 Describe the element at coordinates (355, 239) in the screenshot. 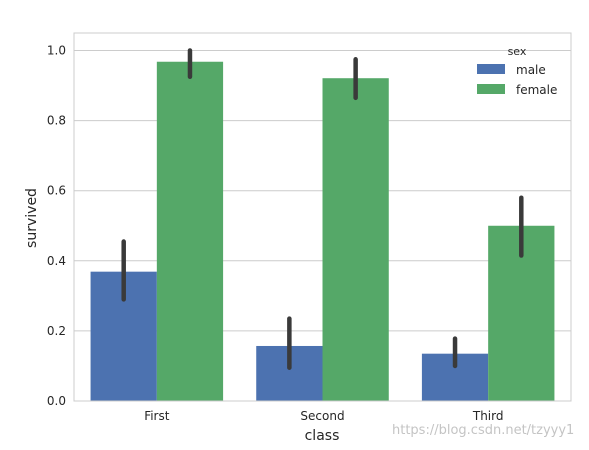

I see `bar-female-second` at that location.